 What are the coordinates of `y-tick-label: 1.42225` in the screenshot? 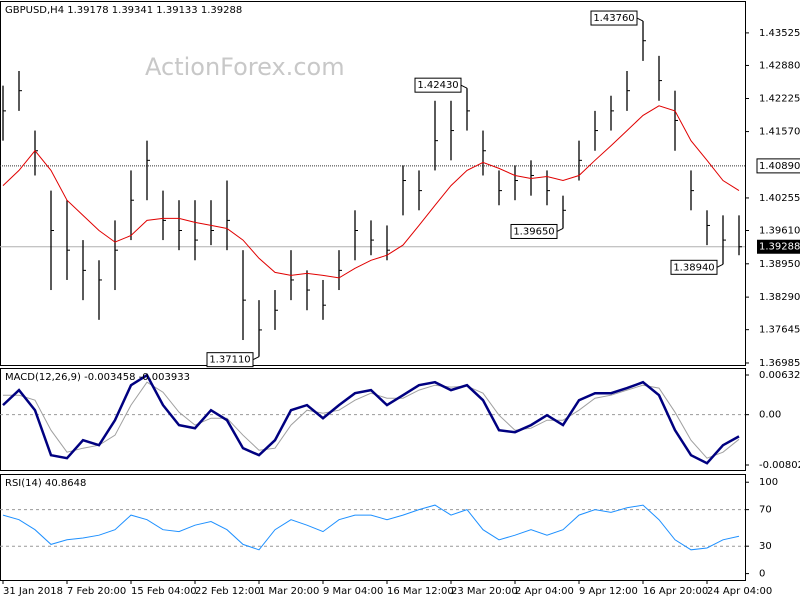 It's located at (779, 99).